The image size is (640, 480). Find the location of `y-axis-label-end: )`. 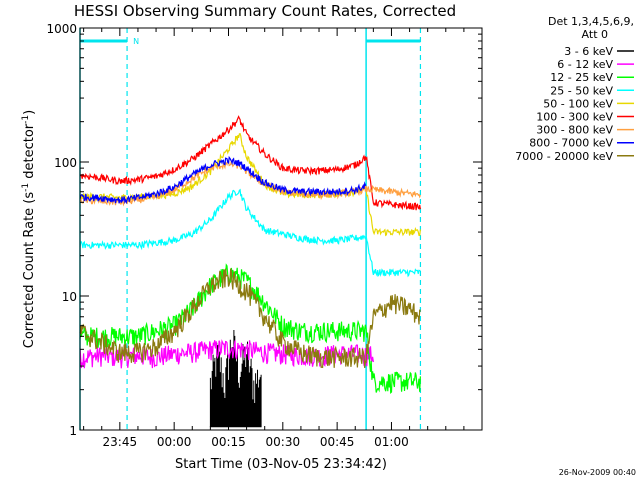

y-axis-label-end: ) is located at coordinates (29, 112).